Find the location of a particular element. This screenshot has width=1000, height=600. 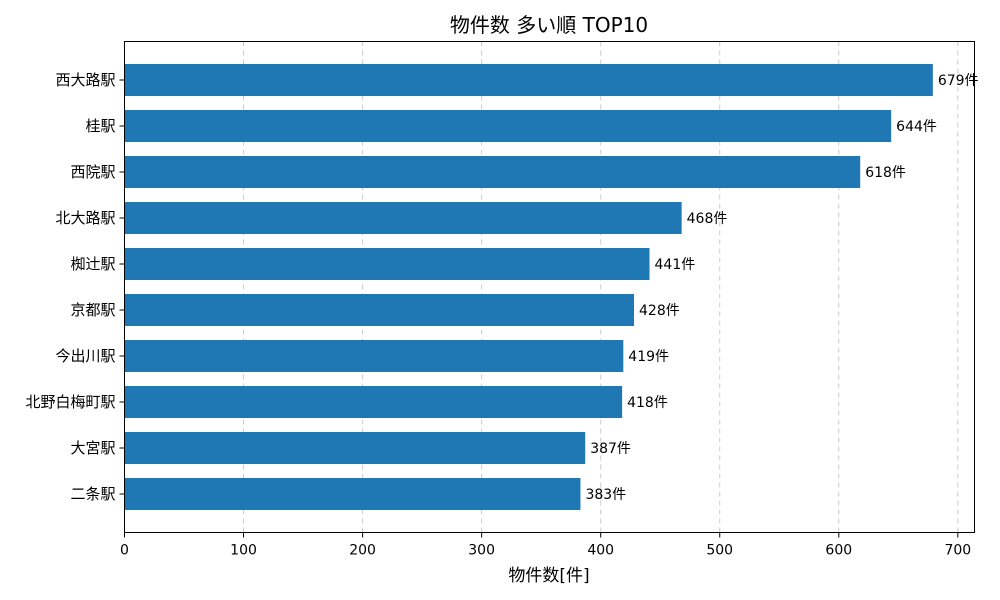

bar-value-label: 644件 is located at coordinates (916, 127).